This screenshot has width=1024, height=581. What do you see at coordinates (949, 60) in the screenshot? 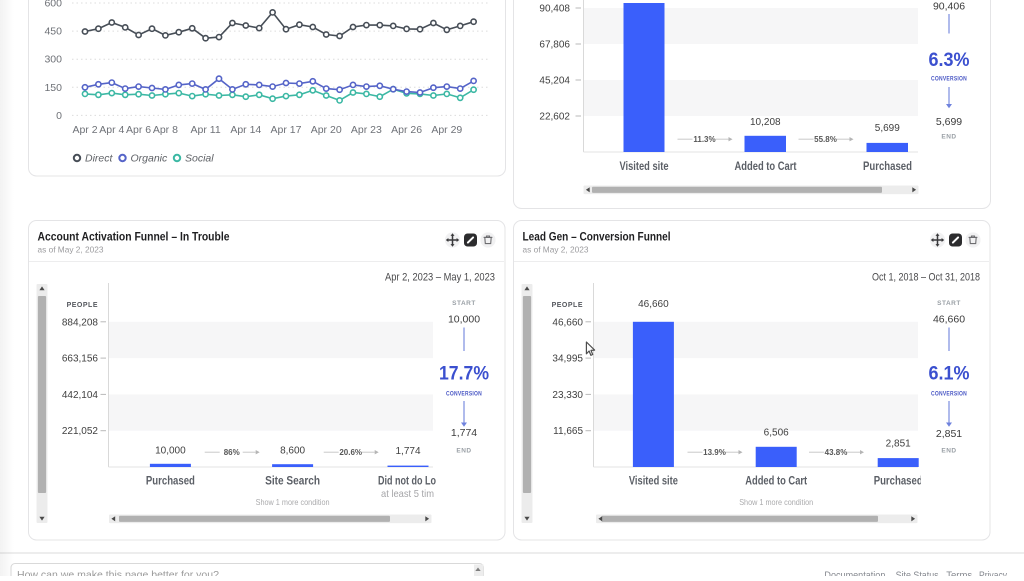
I see `svg-text: 6.3%` at bounding box center [949, 60].